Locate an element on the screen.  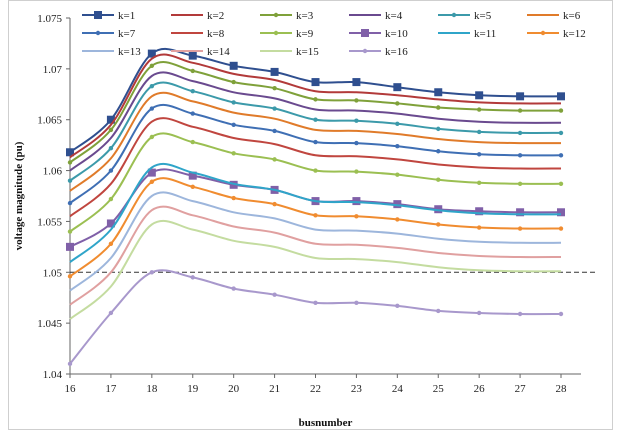
y-tick-label: 1.07 is located at coordinates (53, 70).